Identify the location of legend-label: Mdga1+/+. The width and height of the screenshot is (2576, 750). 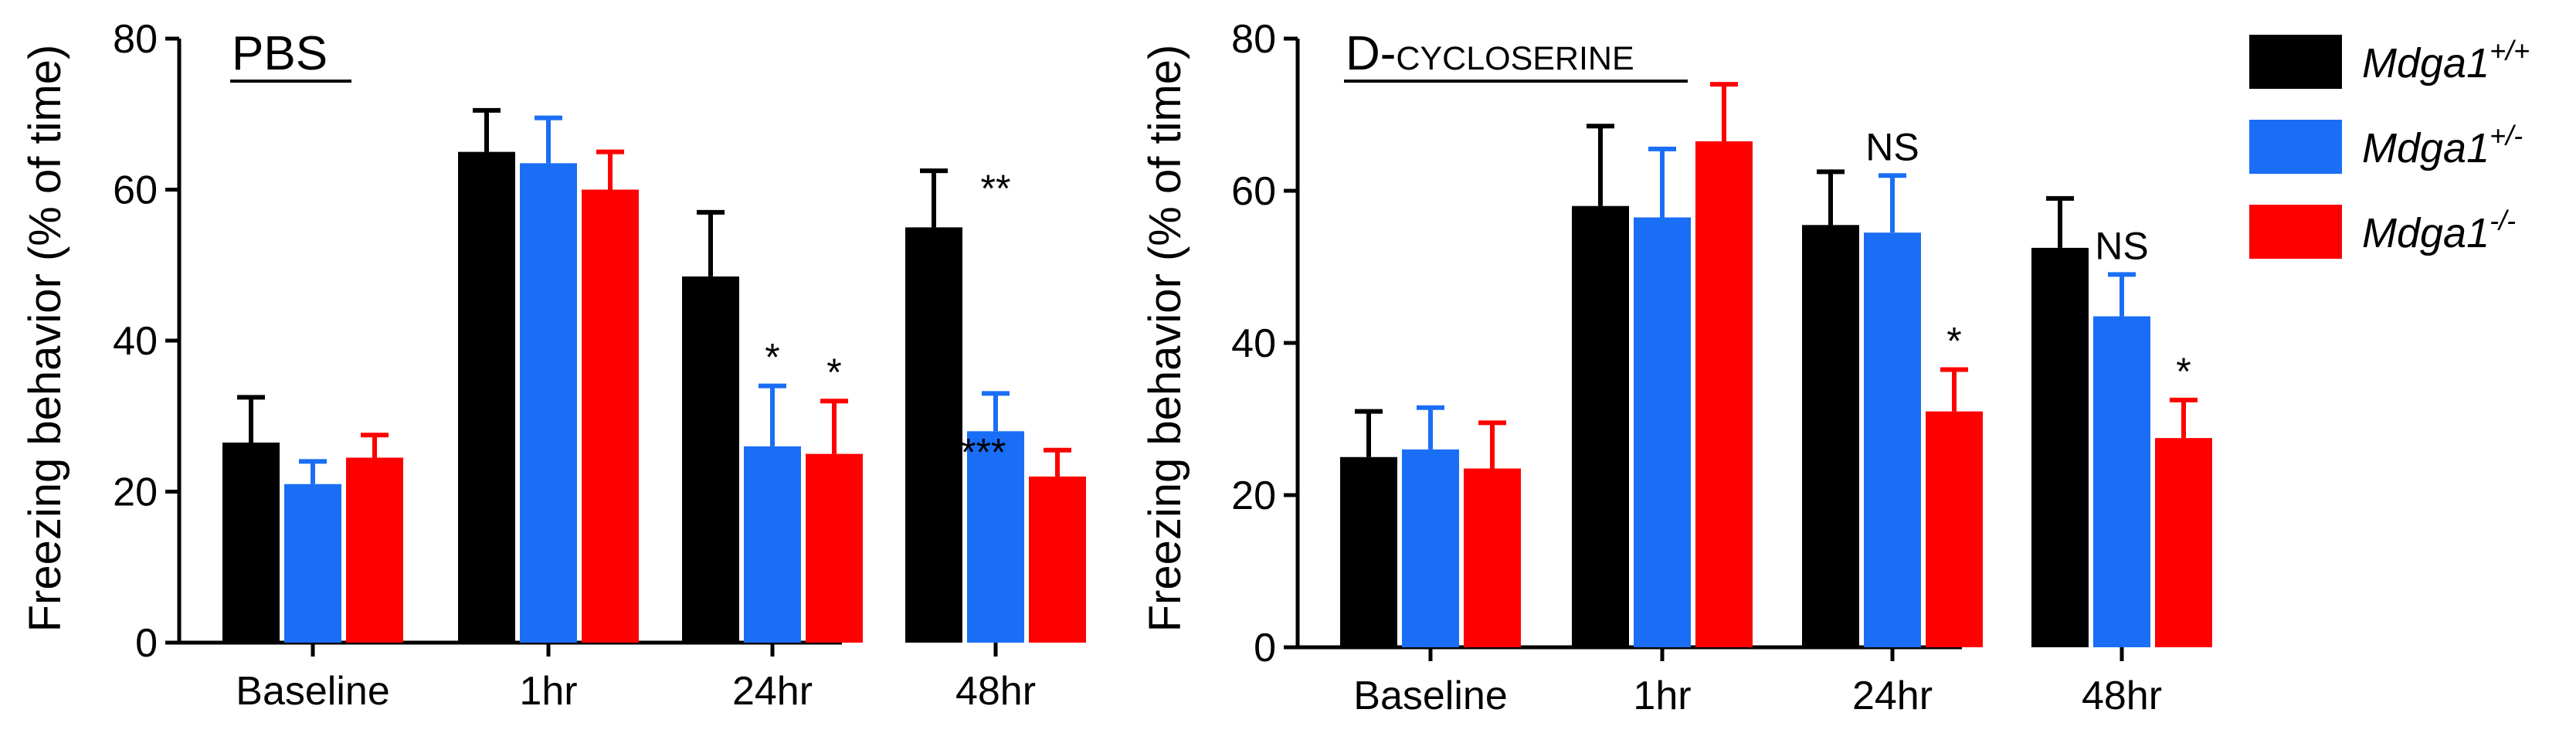
(2446, 61).